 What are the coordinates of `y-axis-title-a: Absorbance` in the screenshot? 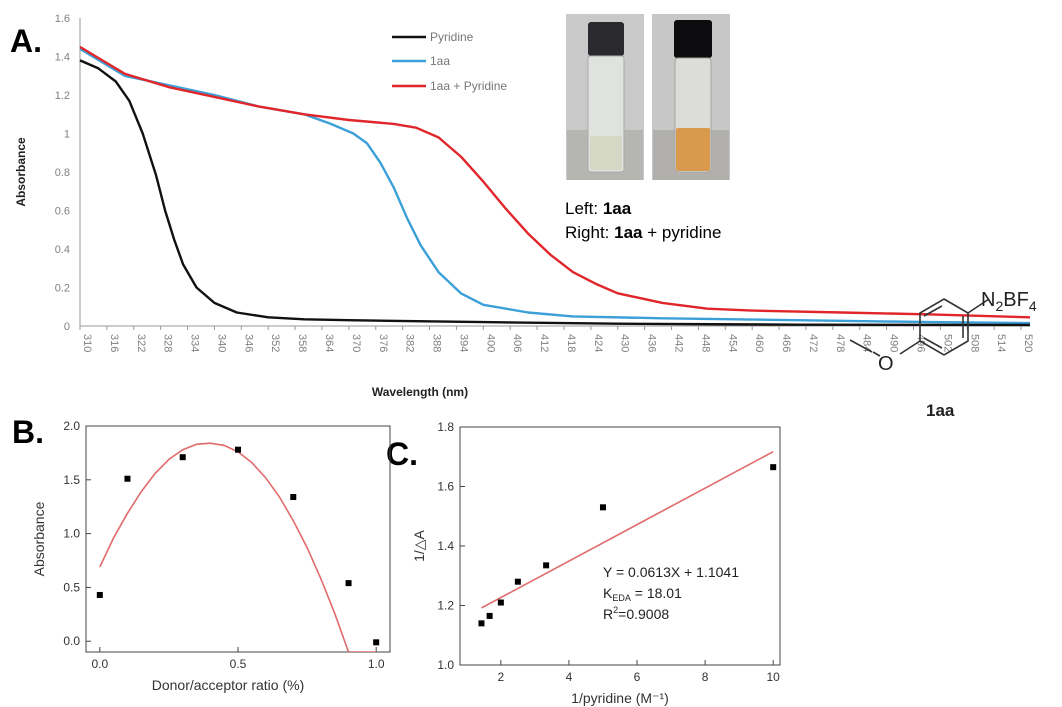 It's located at (21, 172).